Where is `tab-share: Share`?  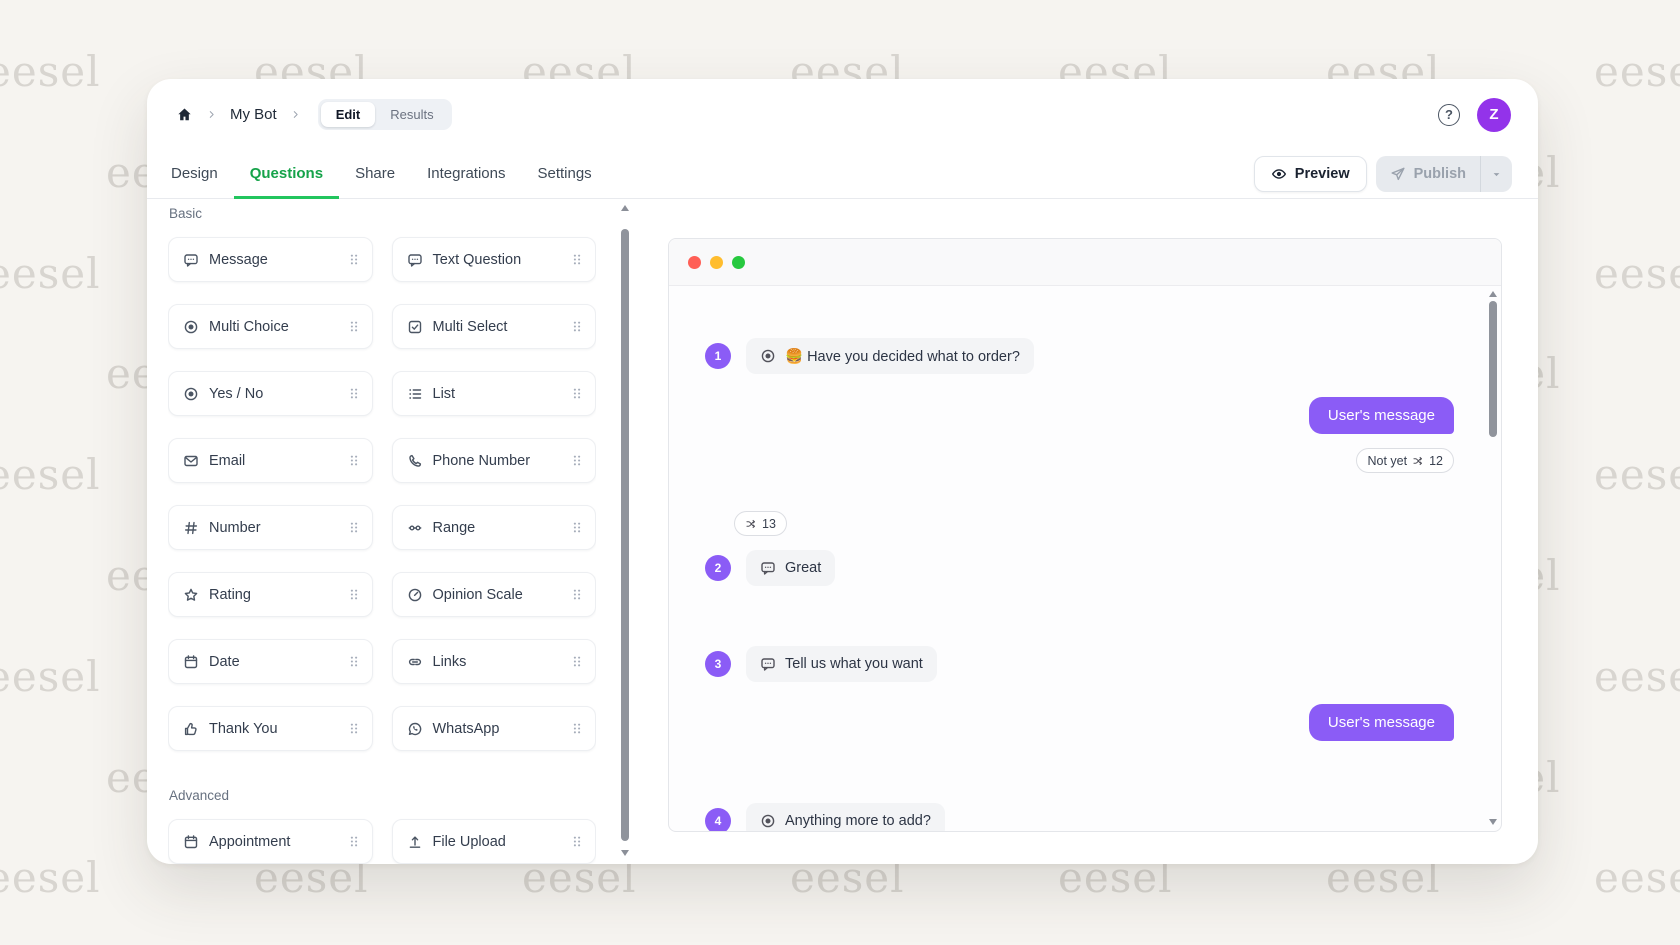
tab-share: Share is located at coordinates (375, 174).